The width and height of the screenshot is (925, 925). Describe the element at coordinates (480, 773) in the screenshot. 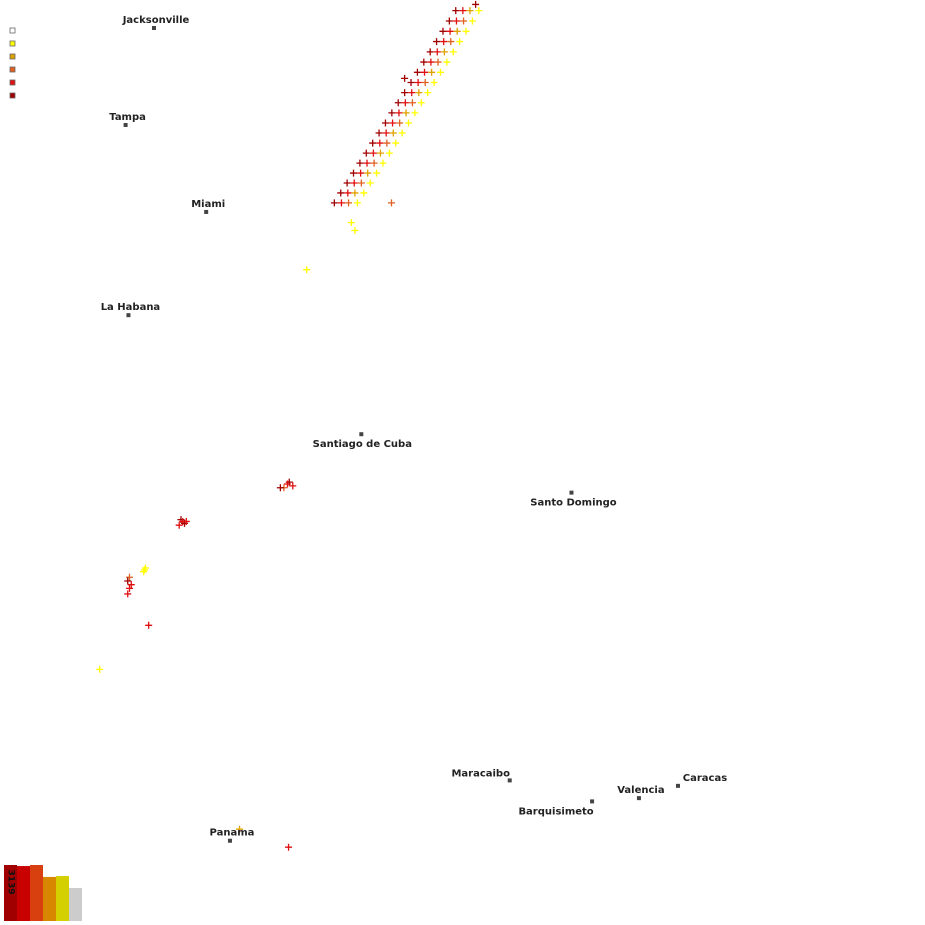

I see `city-label: Maracaibo` at that location.